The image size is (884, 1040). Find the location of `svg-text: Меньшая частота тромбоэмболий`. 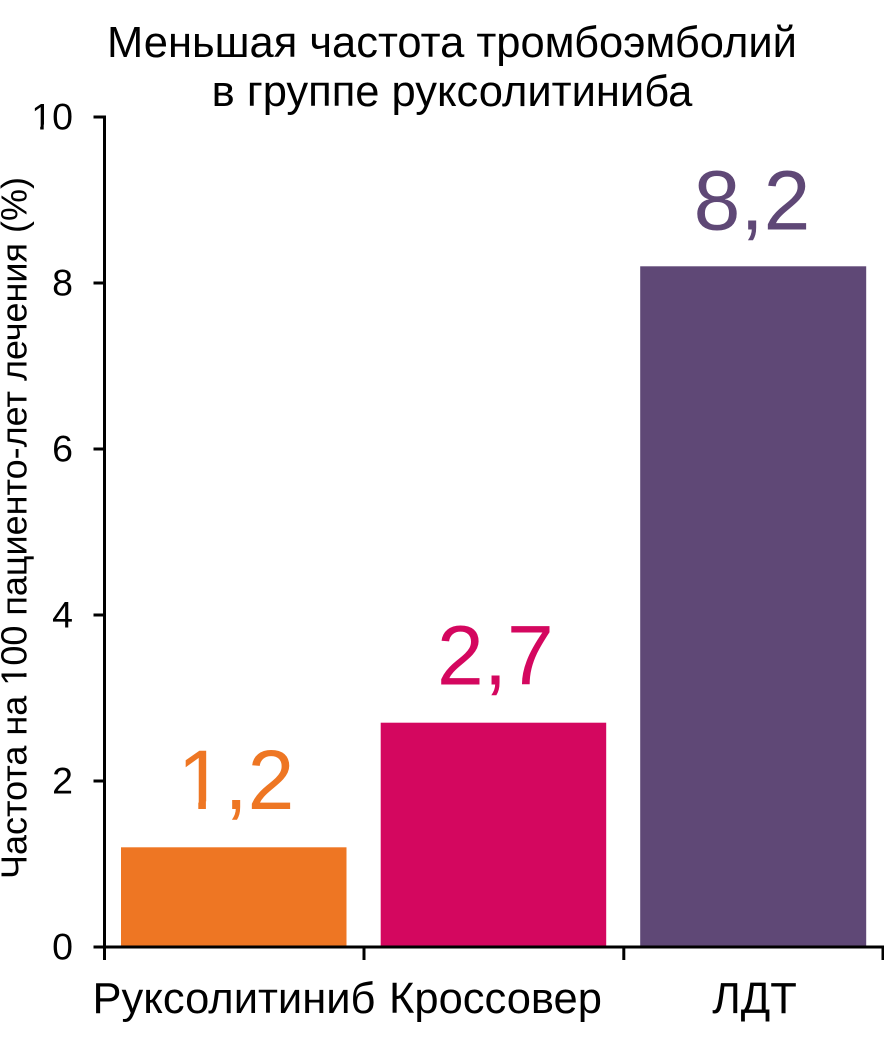

svg-text: Меньшая частота тромбоэмболий is located at coordinates (452, 43).